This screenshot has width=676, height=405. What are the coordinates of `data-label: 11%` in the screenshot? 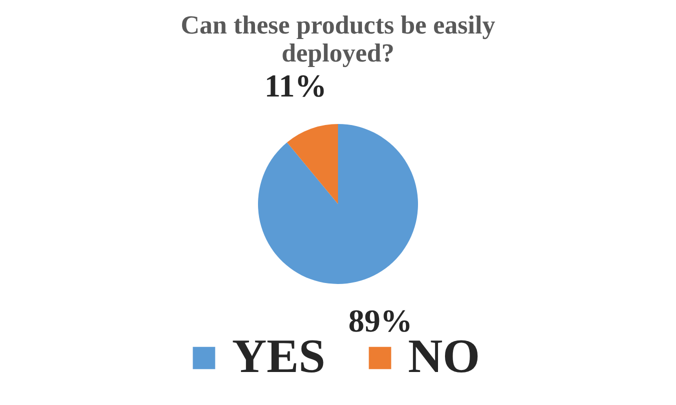 It's located at (295, 85).